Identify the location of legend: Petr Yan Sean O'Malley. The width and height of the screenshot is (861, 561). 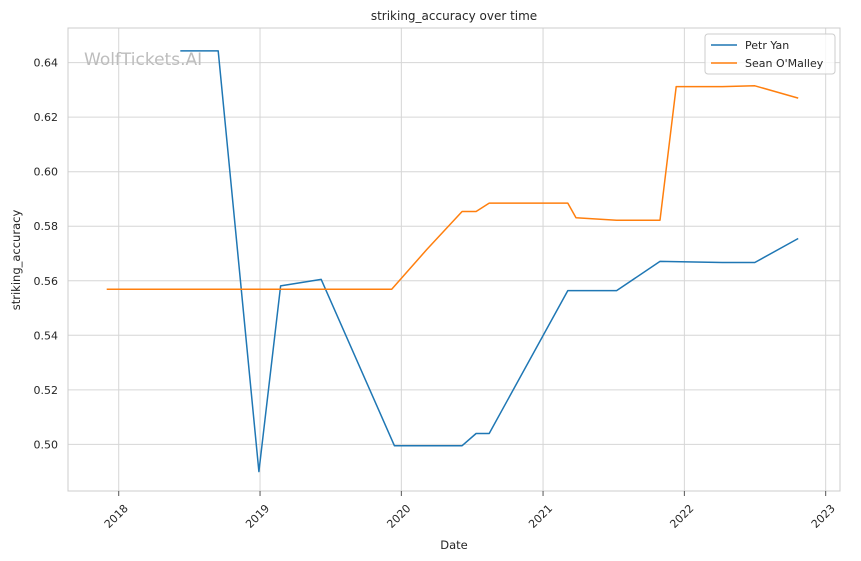
(770, 54).